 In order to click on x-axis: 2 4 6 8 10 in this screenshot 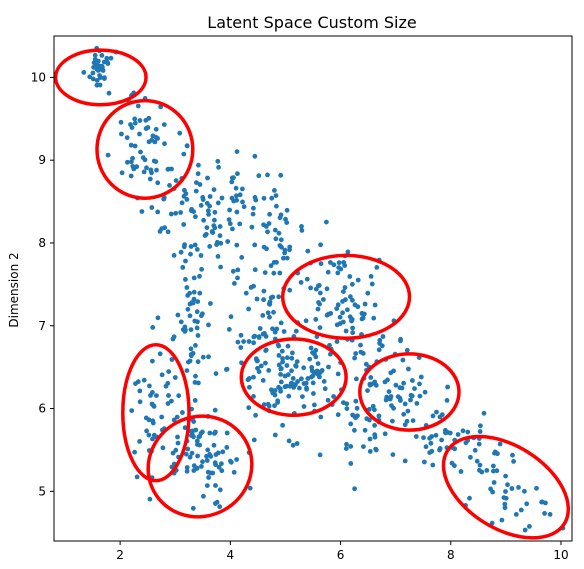, I will do `click(342, 551)`.